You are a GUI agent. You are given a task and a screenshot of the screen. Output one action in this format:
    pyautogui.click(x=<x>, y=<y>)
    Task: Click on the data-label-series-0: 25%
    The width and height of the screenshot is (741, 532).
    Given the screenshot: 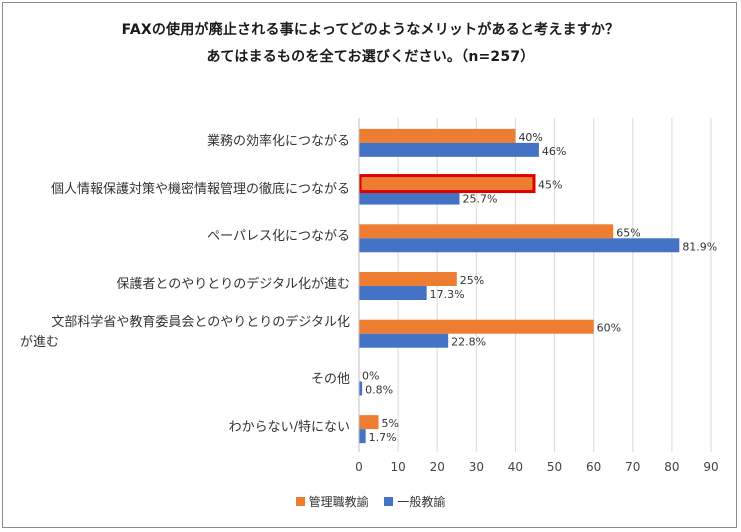 What is the action you would take?
    pyautogui.click(x=472, y=280)
    